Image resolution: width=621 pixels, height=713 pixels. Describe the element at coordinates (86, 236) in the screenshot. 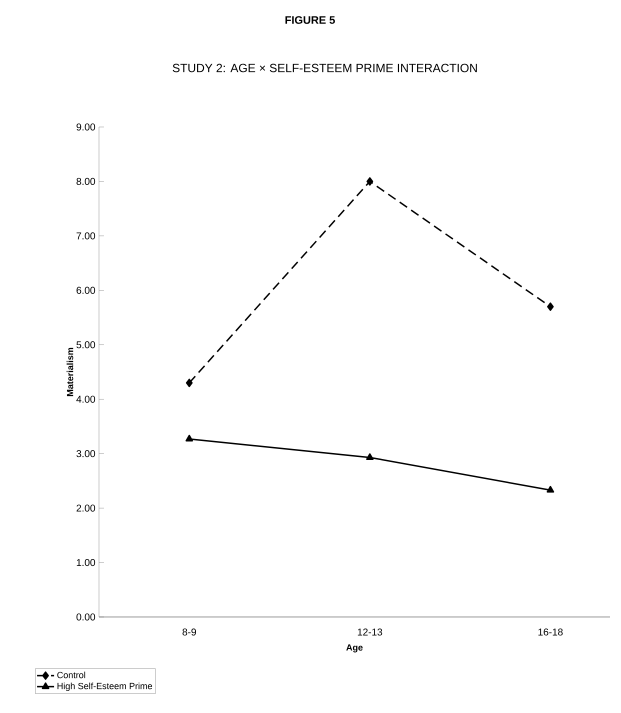

I see `y-tick-label: 7.00` at that location.